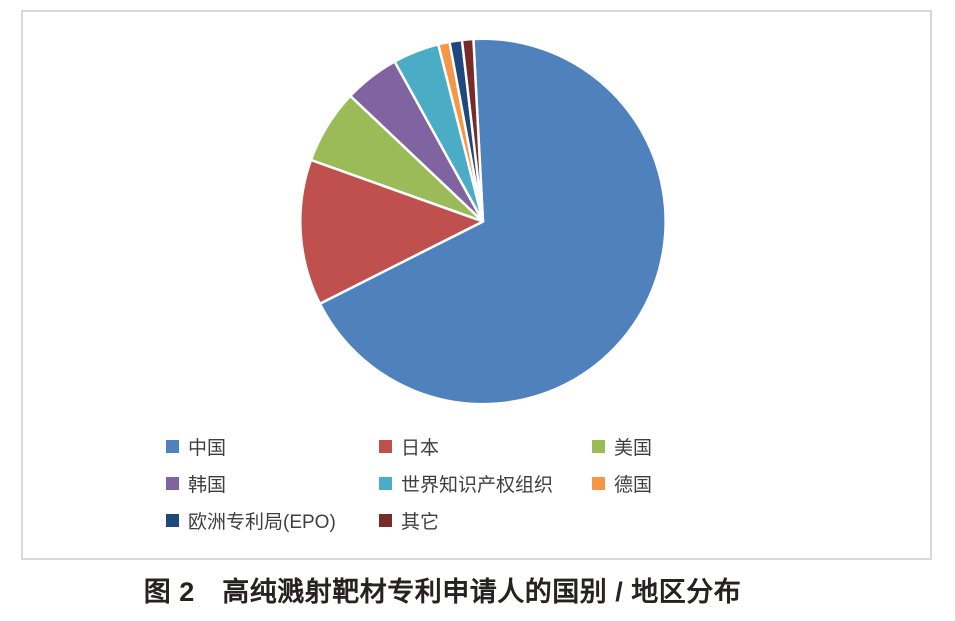 The image size is (955, 621). I want to click on legend-item-6: 欧洲专利局(EPO), so click(272, 520).